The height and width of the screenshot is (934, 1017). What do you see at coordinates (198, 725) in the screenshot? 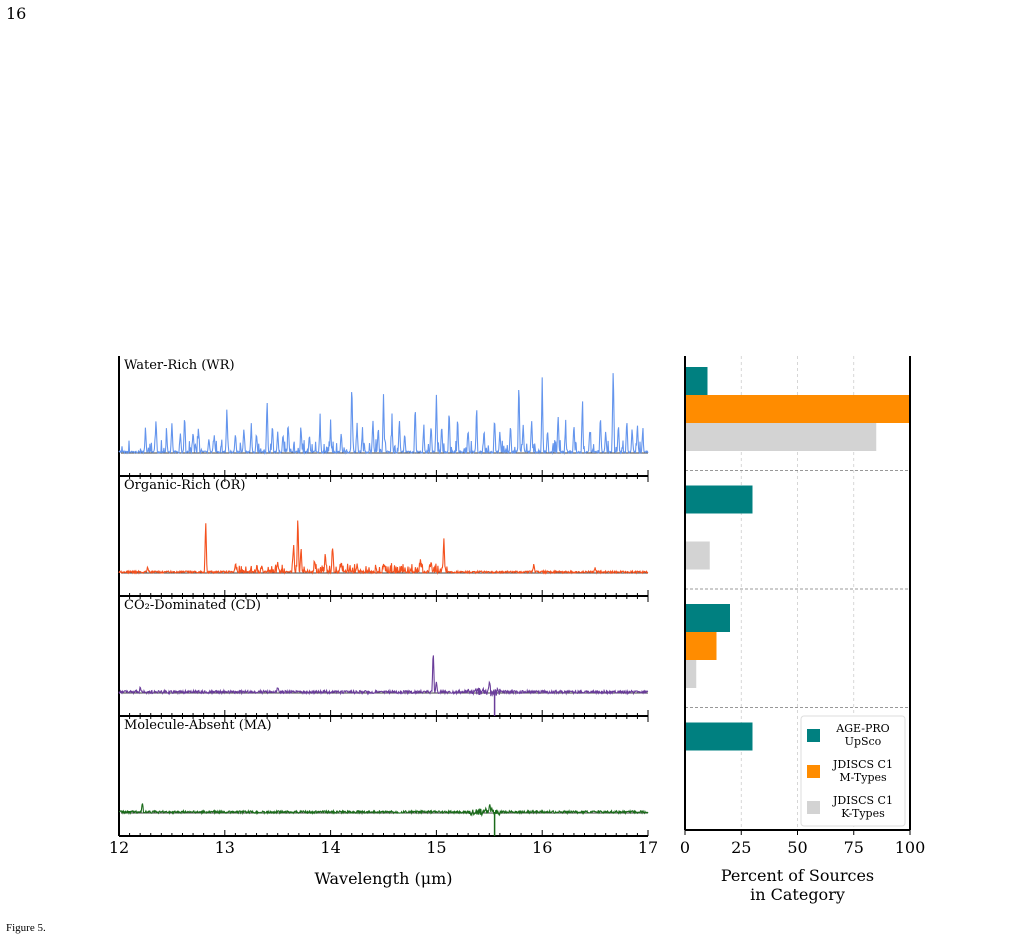
I see `panel-label: Molecule-Absent (MA)` at bounding box center [198, 725].